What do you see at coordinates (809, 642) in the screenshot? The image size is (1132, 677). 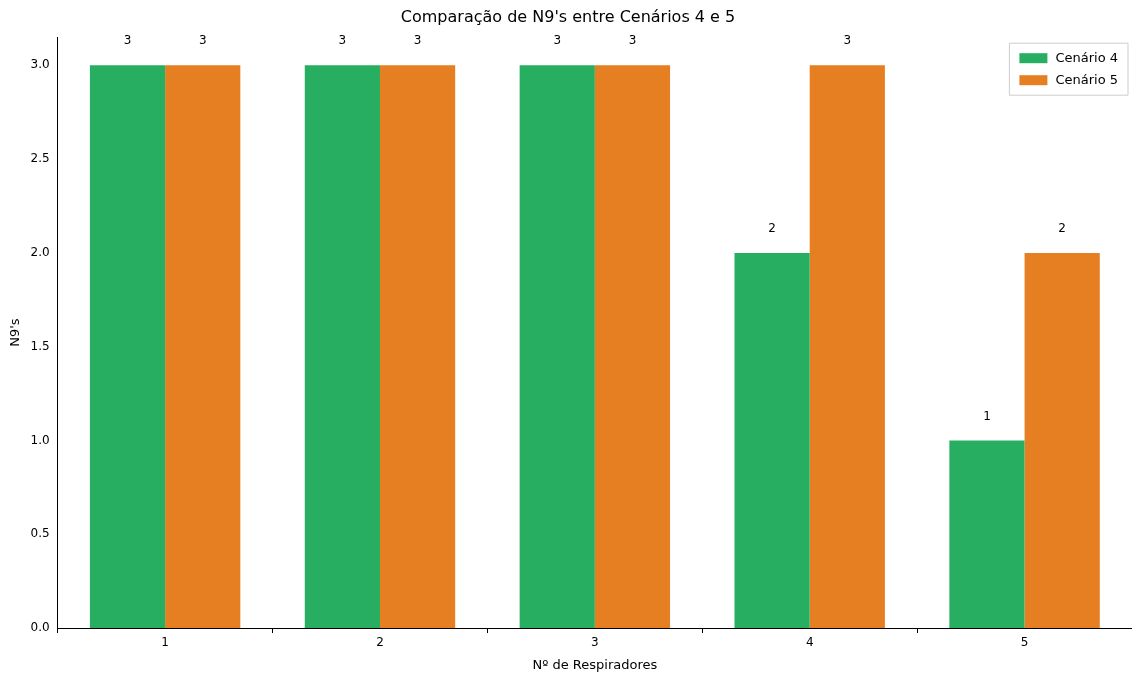 I see `x-tick-label: 4` at bounding box center [809, 642].